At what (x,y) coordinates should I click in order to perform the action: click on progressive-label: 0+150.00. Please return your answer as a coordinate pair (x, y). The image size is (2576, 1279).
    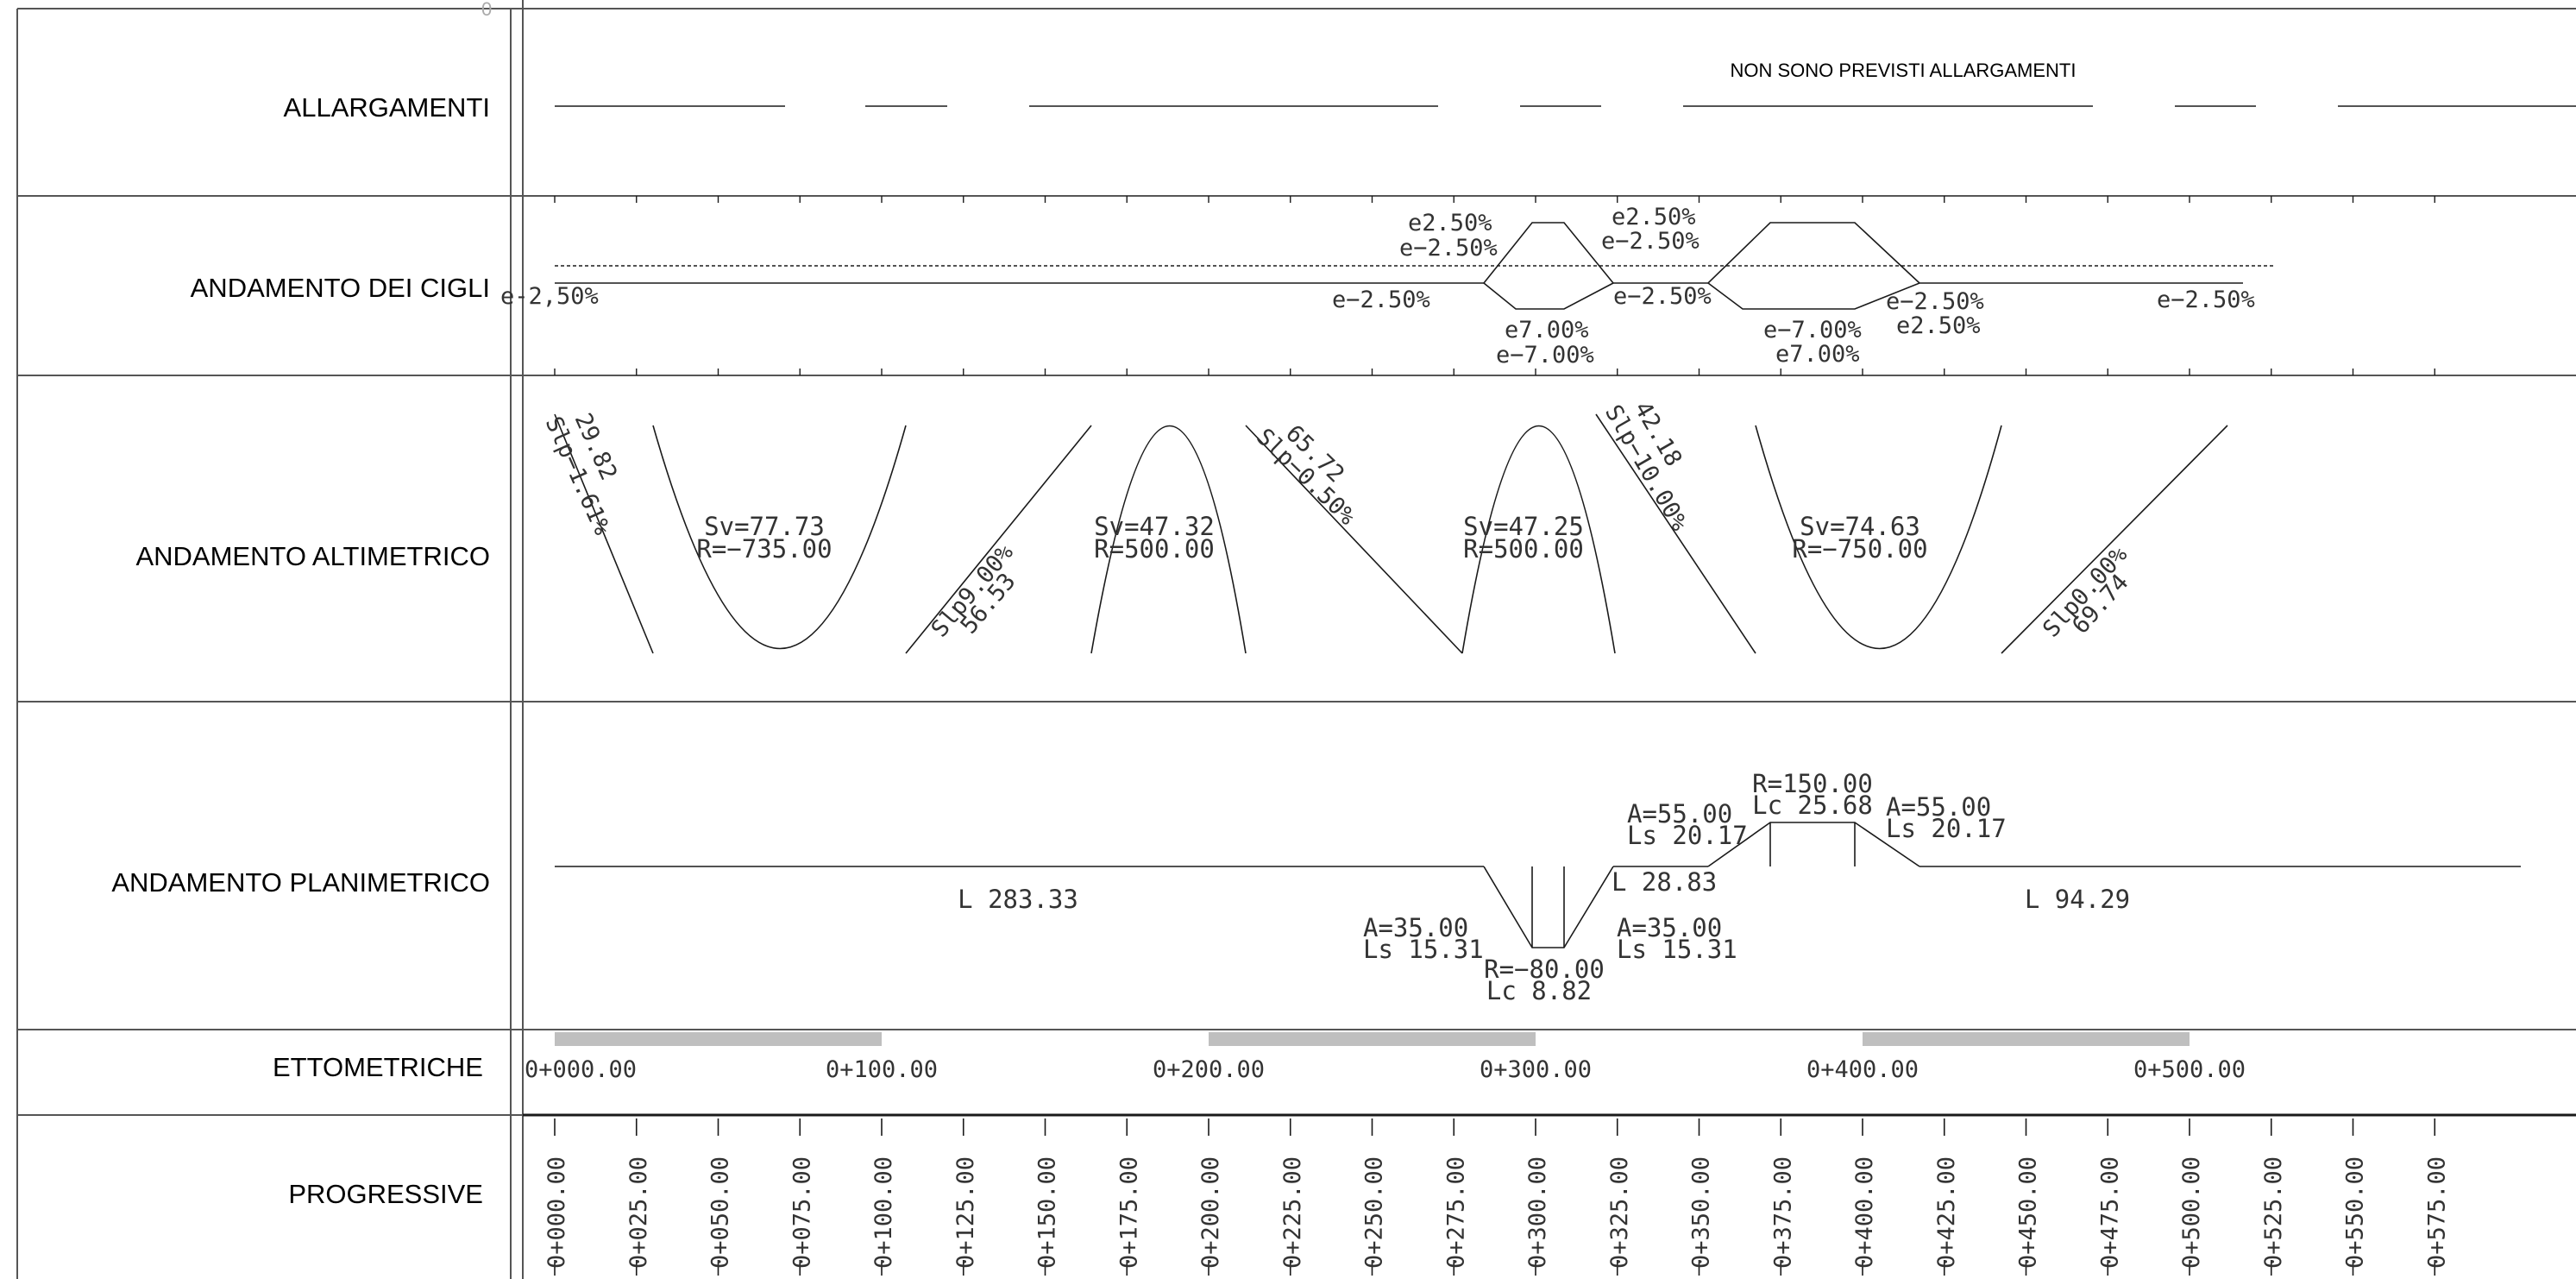
    Looking at the image, I should click on (1047, 1212).